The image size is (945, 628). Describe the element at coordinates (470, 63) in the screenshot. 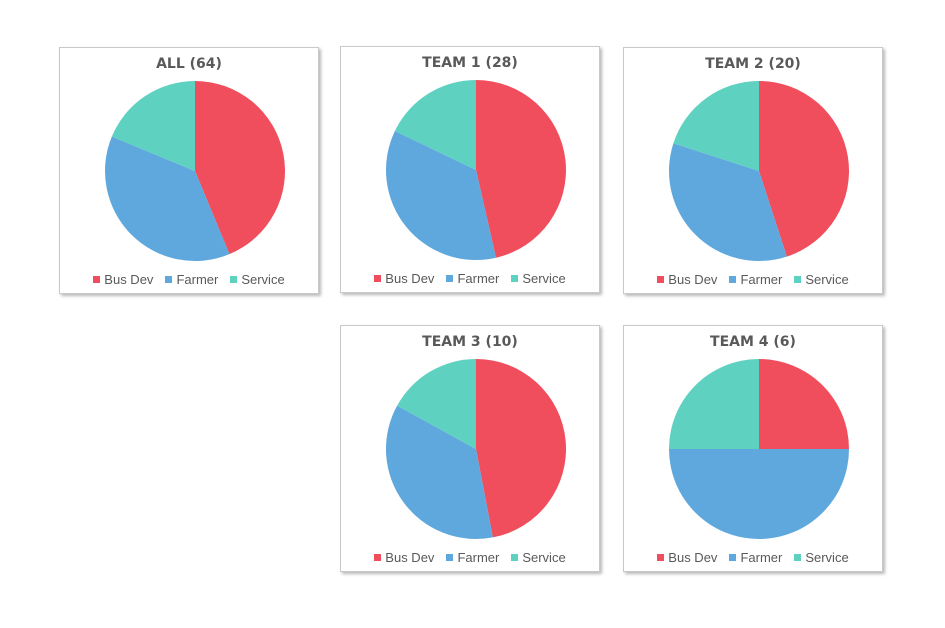

I see `chart-title: TEAM 1 (28)` at that location.